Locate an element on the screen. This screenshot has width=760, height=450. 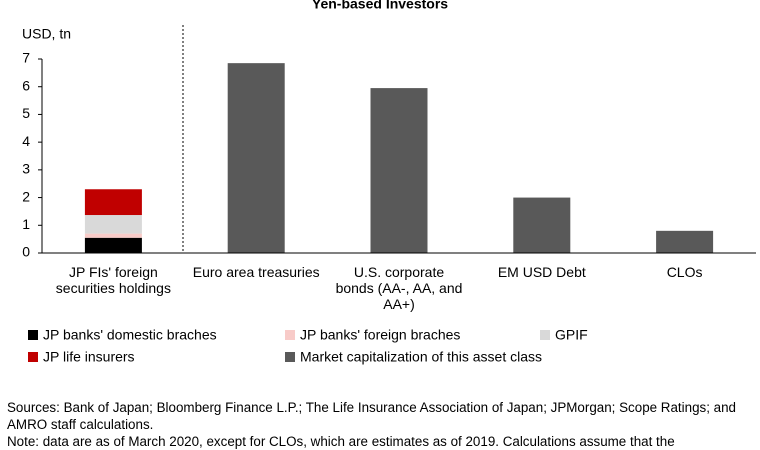
y-tick-label: 7 is located at coordinates (26, 58).